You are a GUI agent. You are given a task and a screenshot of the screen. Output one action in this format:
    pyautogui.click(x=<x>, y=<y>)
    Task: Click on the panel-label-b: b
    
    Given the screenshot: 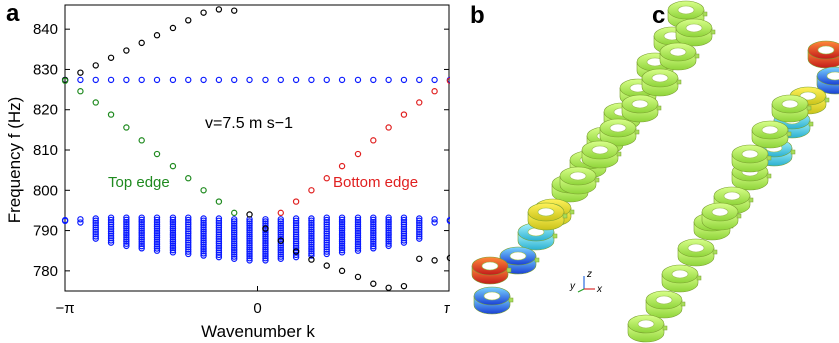 What is the action you would take?
    pyautogui.click(x=477, y=15)
    